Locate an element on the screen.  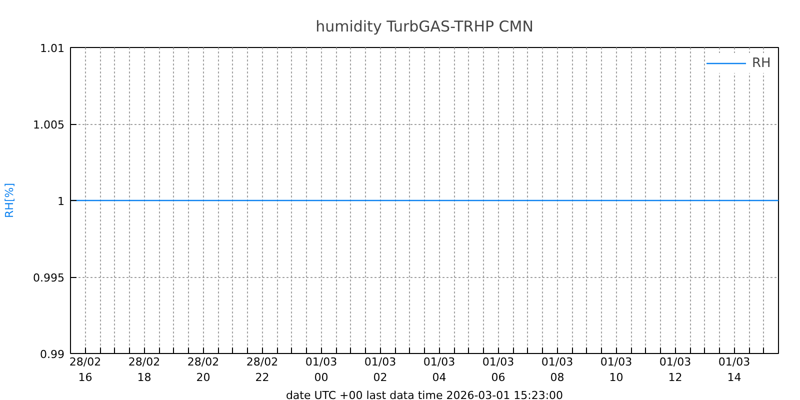
y-tick-label: 0.995 is located at coordinates (49, 278).